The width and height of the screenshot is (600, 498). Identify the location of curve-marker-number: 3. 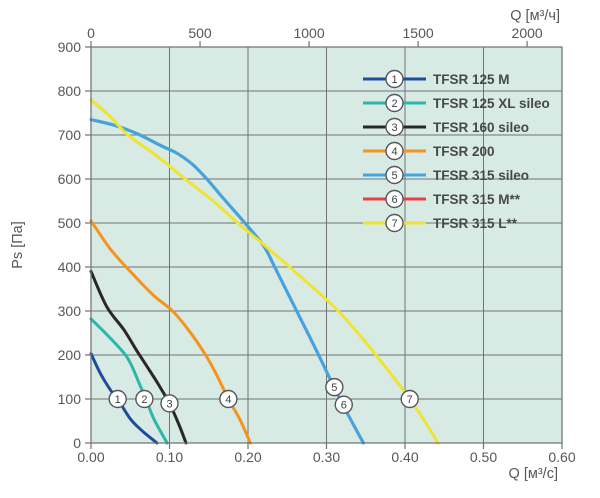
(169, 404).